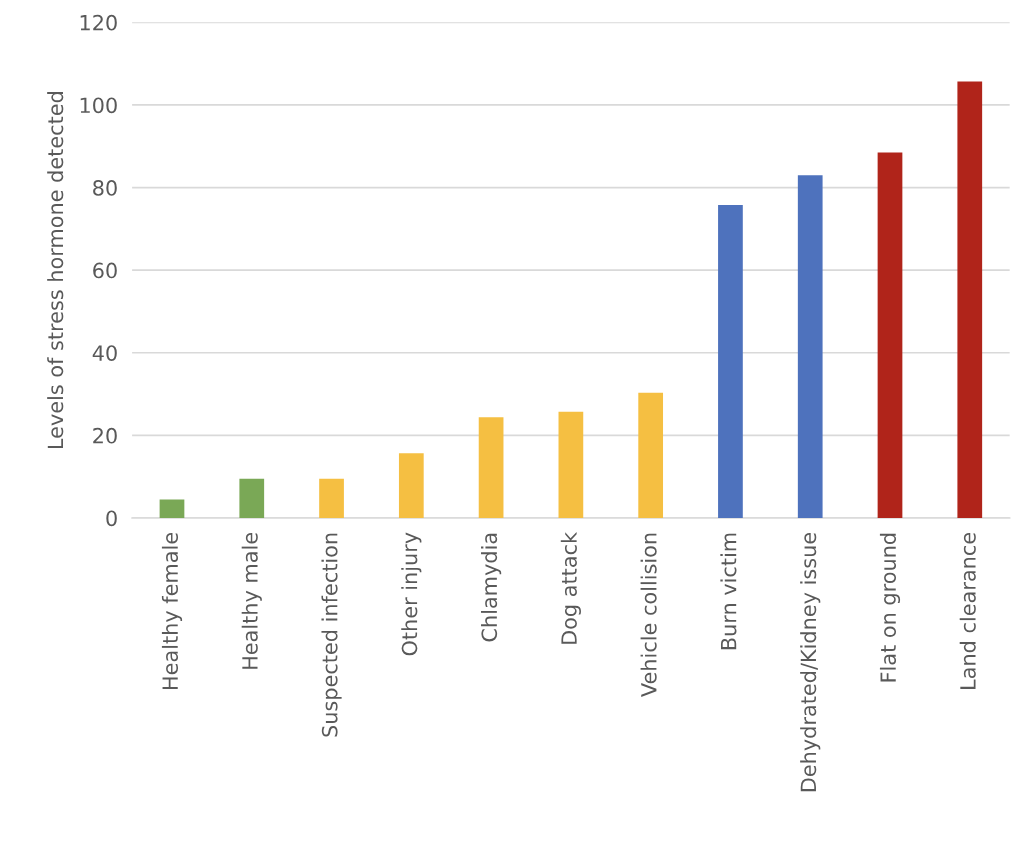  Describe the element at coordinates (105, 188) in the screenshot. I see `y-tick-label: 80` at that location.